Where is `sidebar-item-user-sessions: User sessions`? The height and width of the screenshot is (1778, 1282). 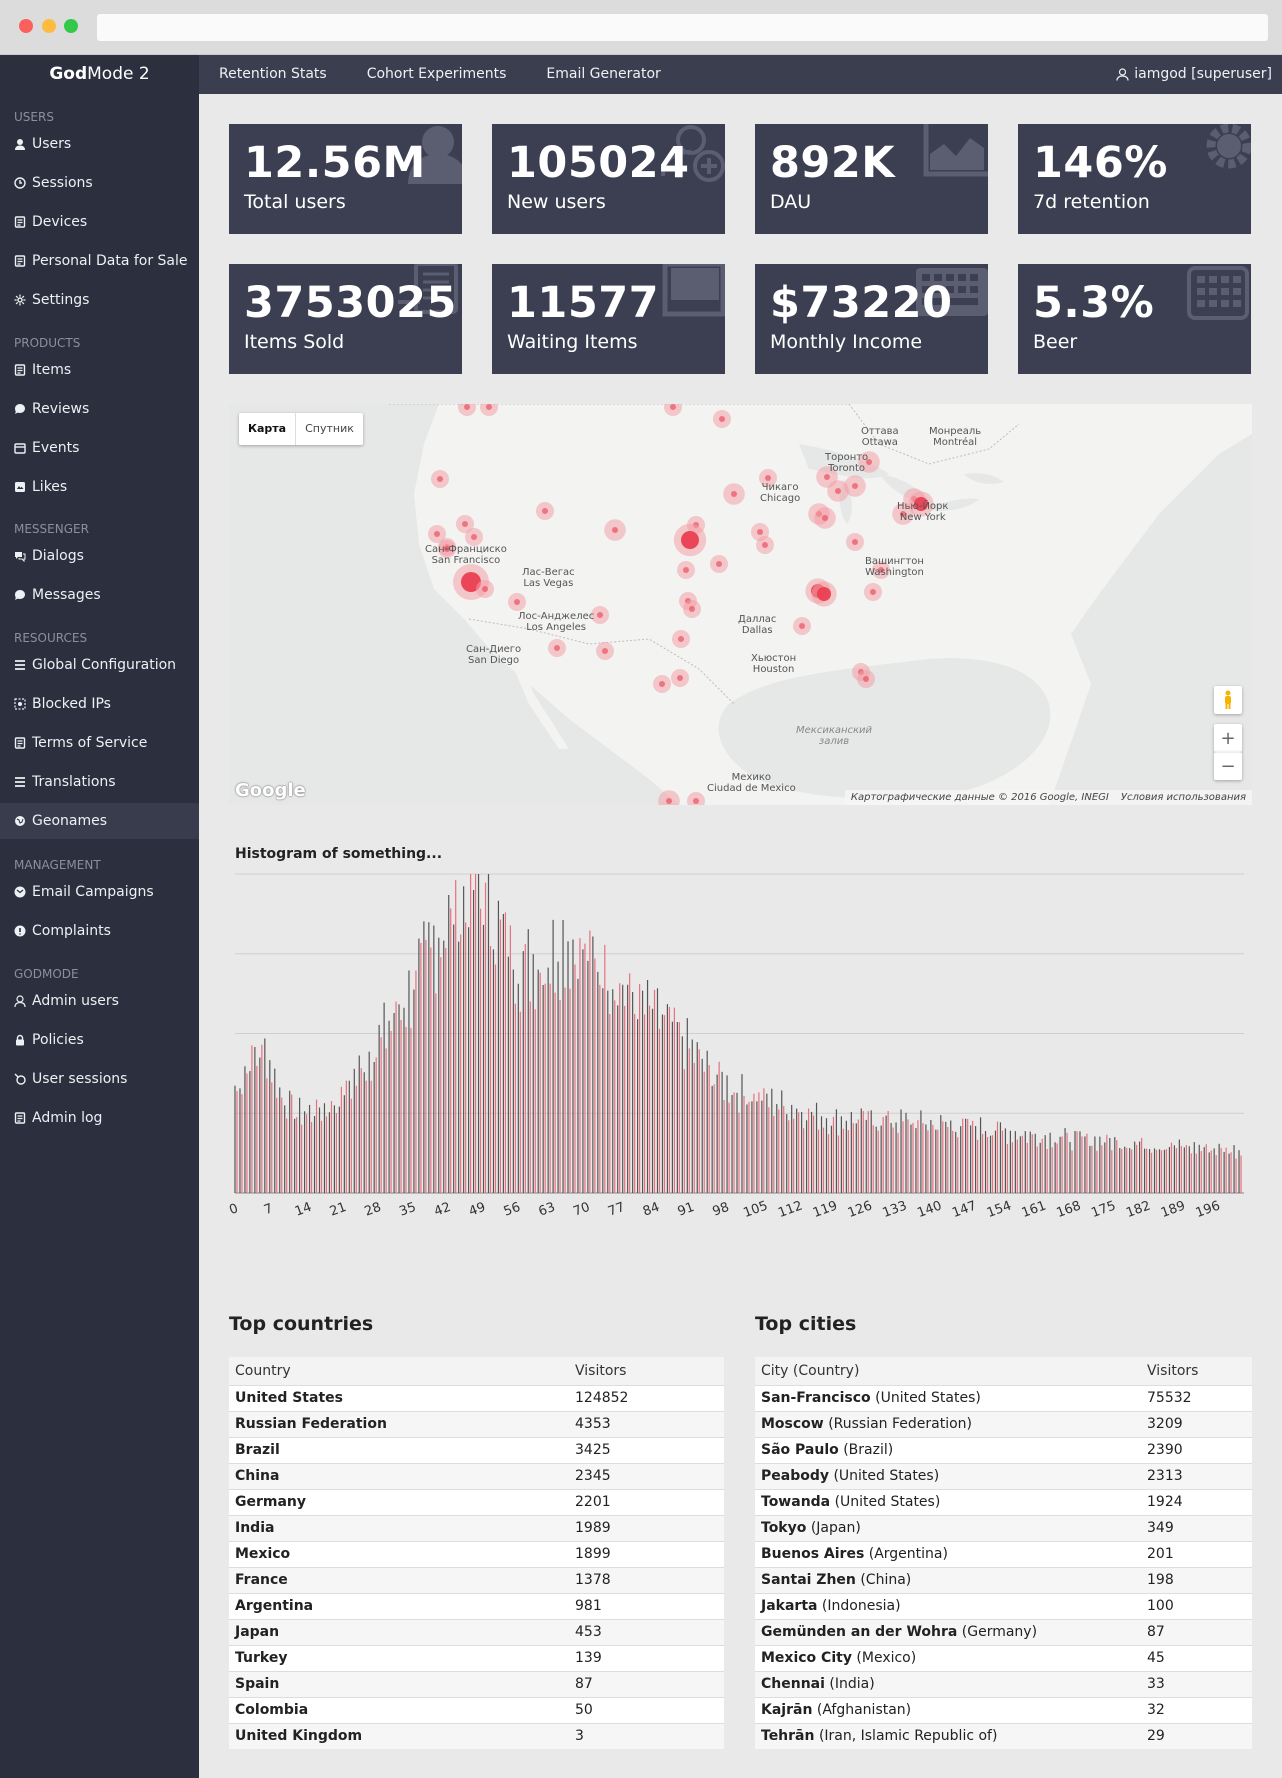
sidebar-item-user-sessions: User sessions is located at coordinates (99, 1079).